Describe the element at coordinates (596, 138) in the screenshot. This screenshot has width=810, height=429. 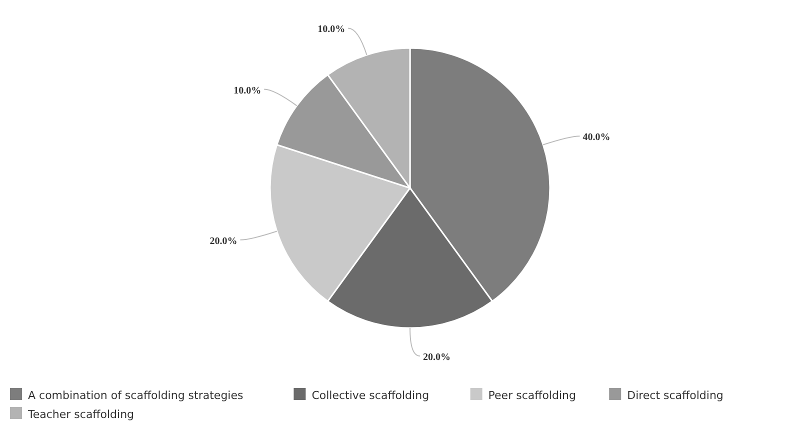
I see `data-label: 40.0%` at that location.